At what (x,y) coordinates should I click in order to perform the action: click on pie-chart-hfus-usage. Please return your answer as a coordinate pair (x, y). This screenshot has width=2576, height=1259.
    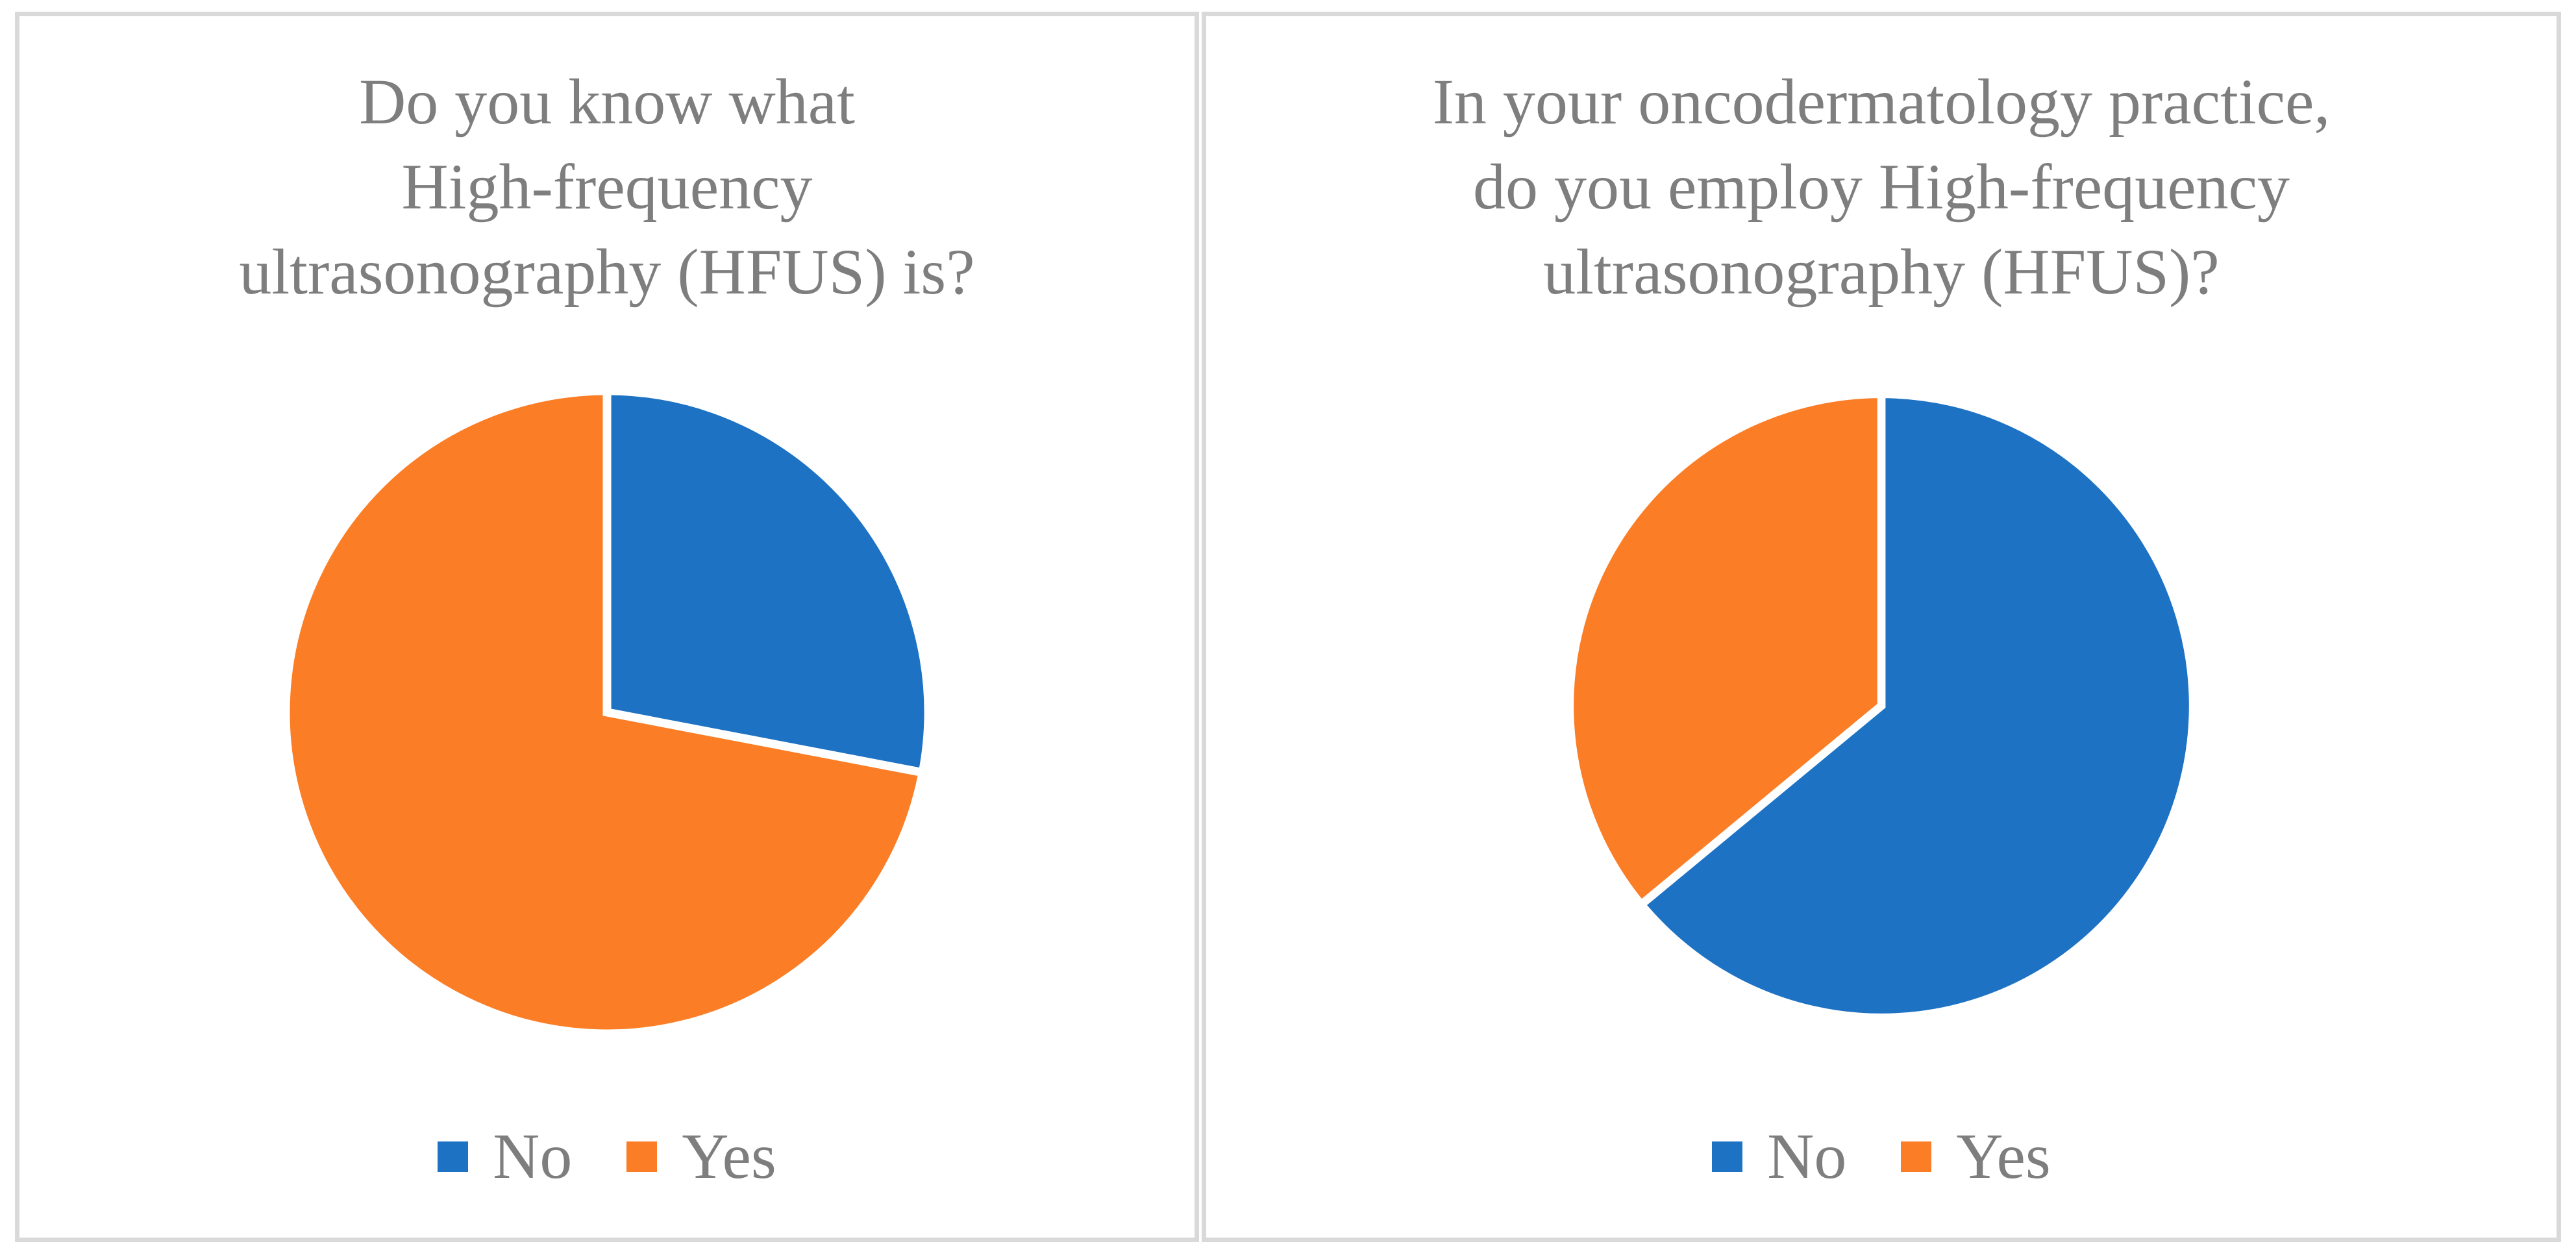
    Looking at the image, I should click on (1881, 705).